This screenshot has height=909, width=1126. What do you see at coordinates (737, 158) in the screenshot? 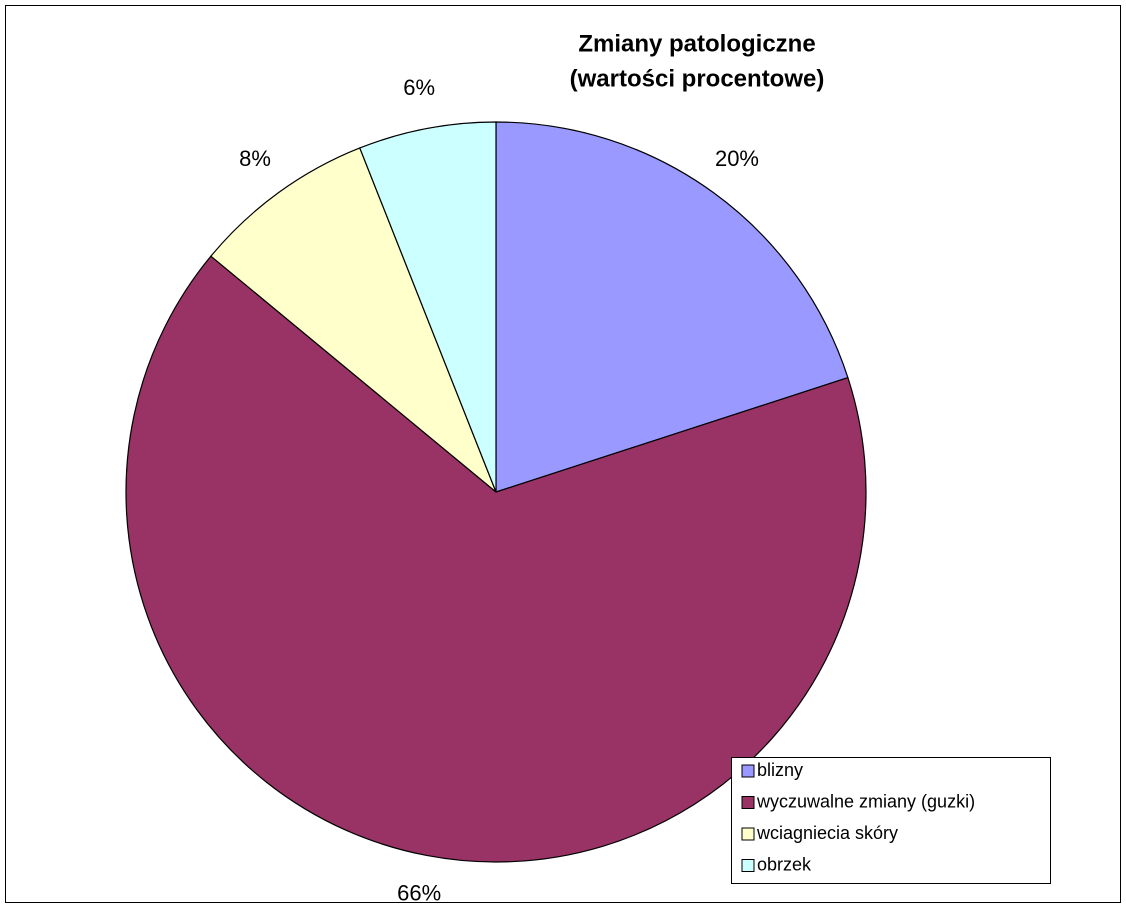
I see `data-label: 20%` at bounding box center [737, 158].